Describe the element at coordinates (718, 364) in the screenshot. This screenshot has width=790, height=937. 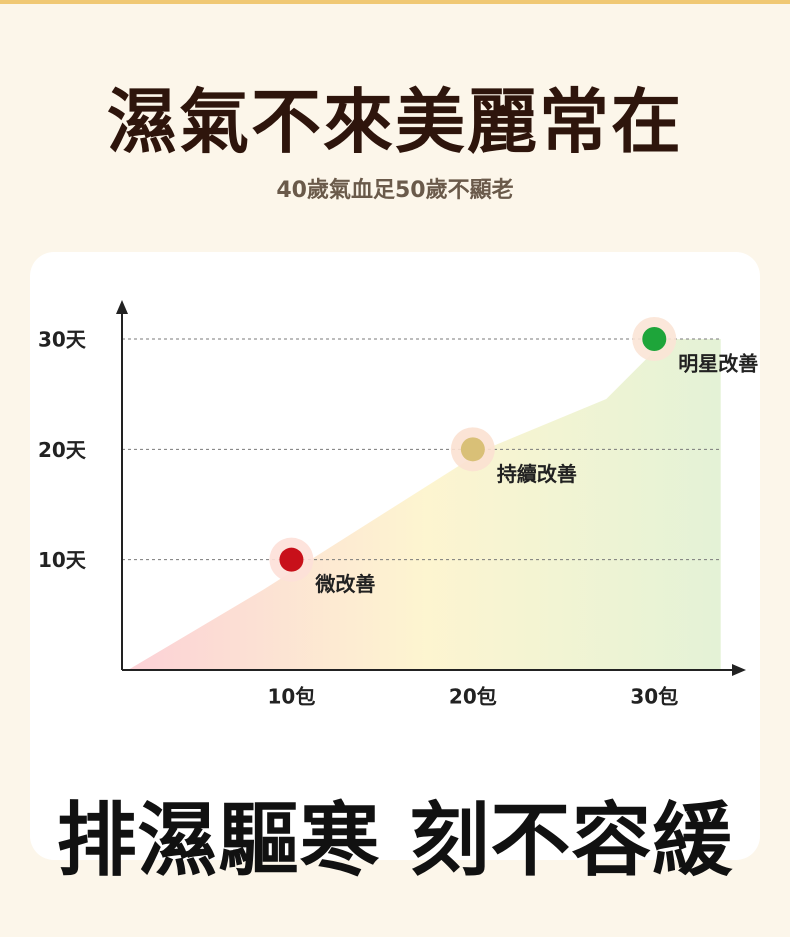
I see `data-label-3: 明星改善` at that location.